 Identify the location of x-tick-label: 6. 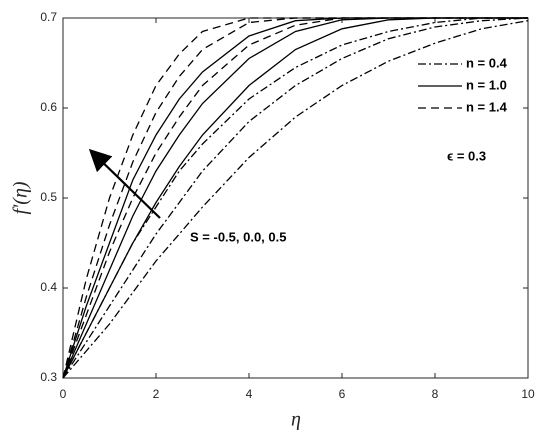
(342, 394).